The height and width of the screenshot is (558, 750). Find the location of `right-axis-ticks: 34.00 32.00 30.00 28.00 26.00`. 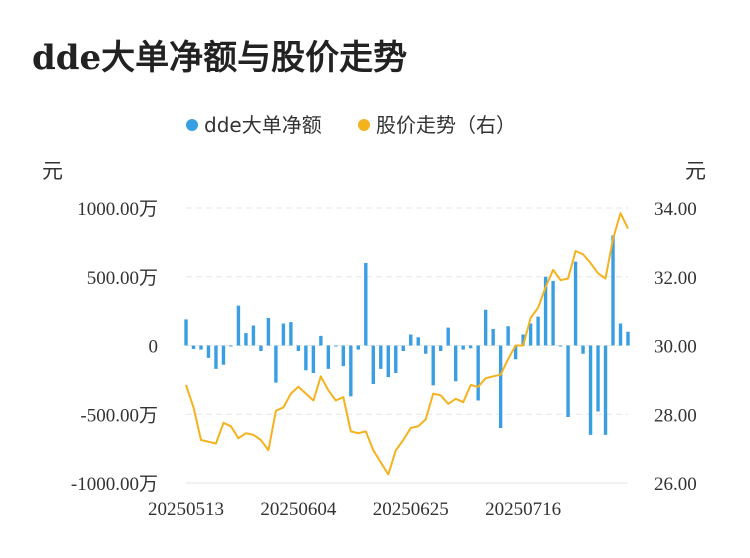

right-axis-ticks: 34.00 32.00 30.00 28.00 26.00 is located at coordinates (675, 347).